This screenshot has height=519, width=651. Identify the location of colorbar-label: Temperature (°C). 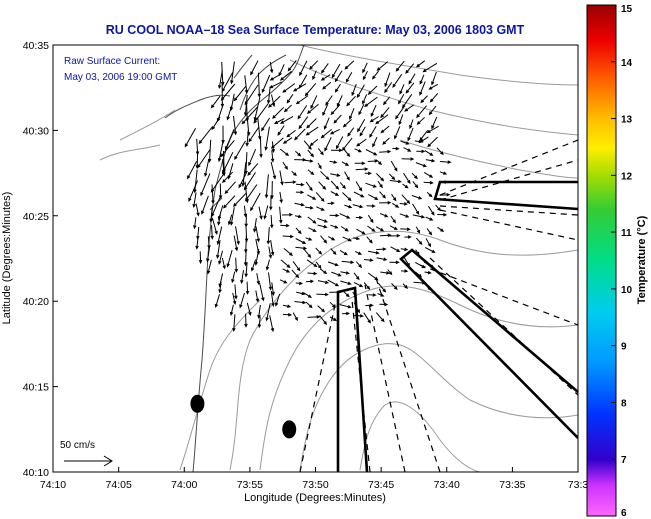
(642, 259).